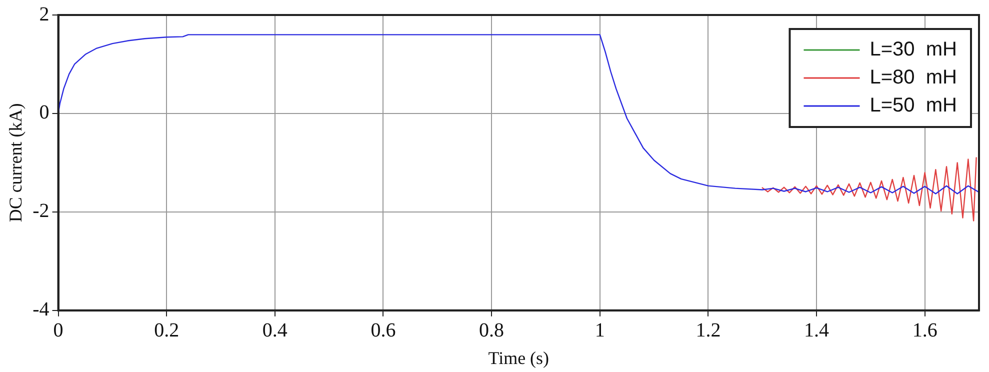  What do you see at coordinates (913, 49) in the screenshot?
I see `legend-label: L=30 mH` at bounding box center [913, 49].